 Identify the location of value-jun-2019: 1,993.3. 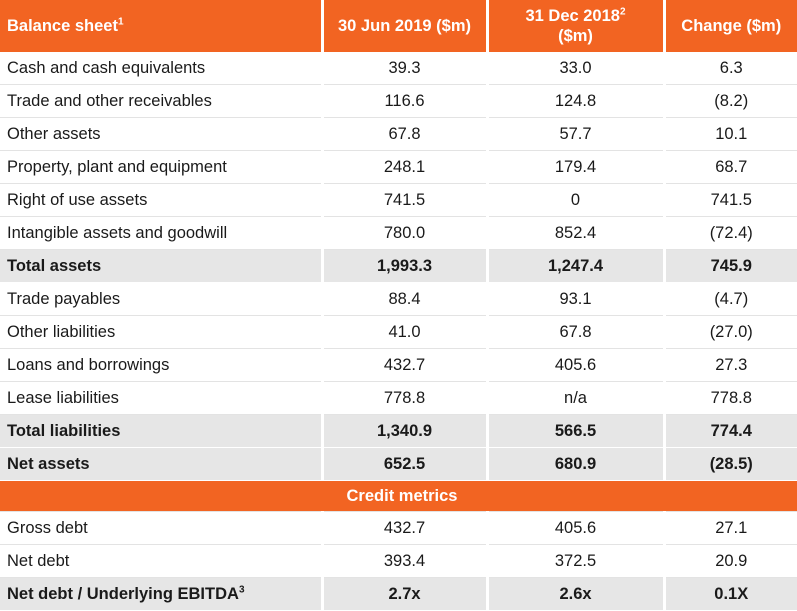
(403, 266).